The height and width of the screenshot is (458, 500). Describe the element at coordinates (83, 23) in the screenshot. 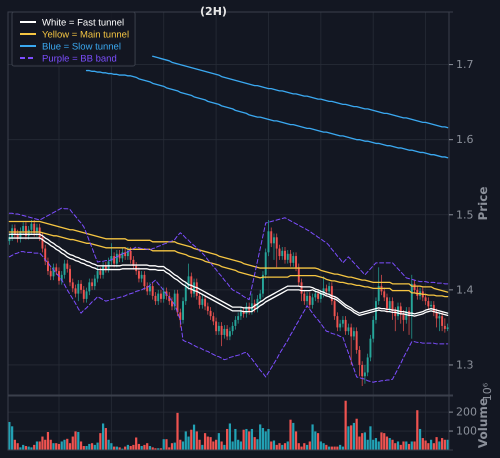

I see `legend-label: White = Fast tunnel` at that location.